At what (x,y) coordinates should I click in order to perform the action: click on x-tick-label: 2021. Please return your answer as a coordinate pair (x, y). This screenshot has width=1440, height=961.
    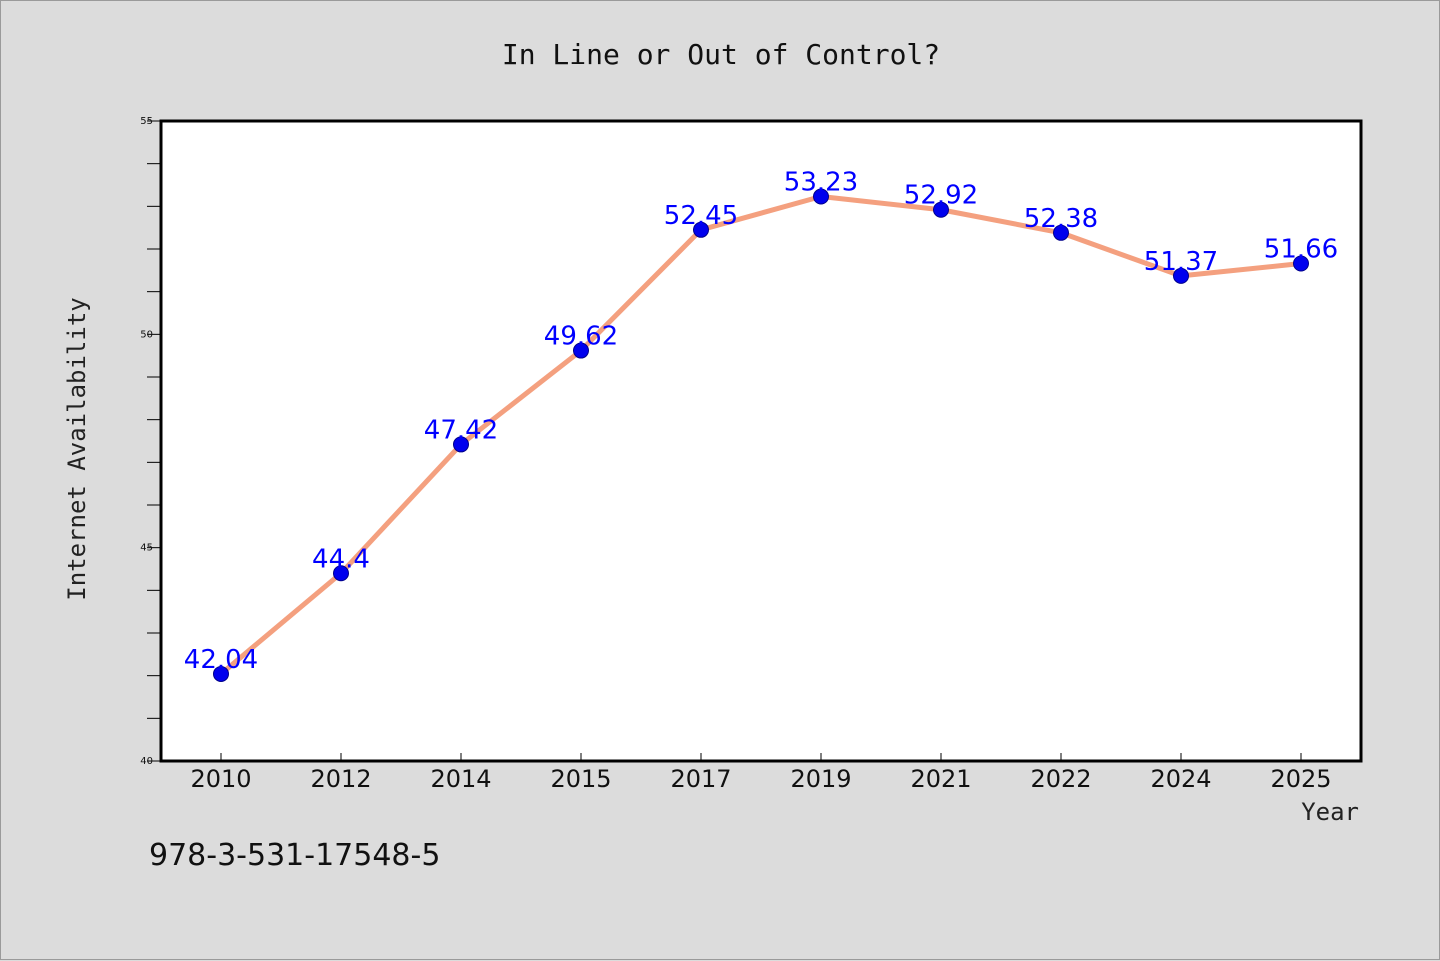
    Looking at the image, I should click on (940, 779).